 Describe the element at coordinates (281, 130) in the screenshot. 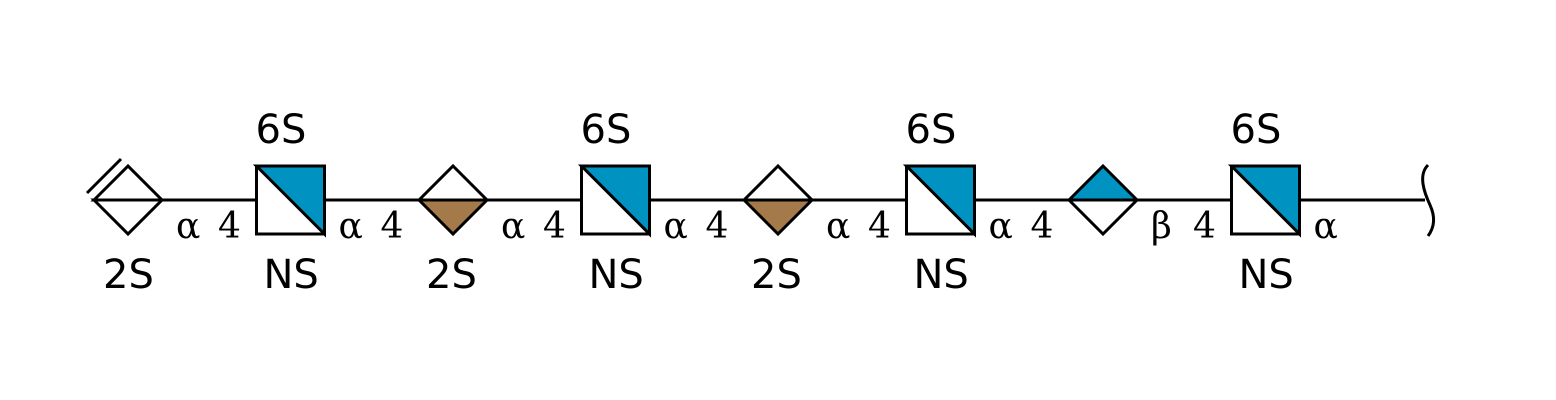

I see `modification-top-2: 6S` at that location.